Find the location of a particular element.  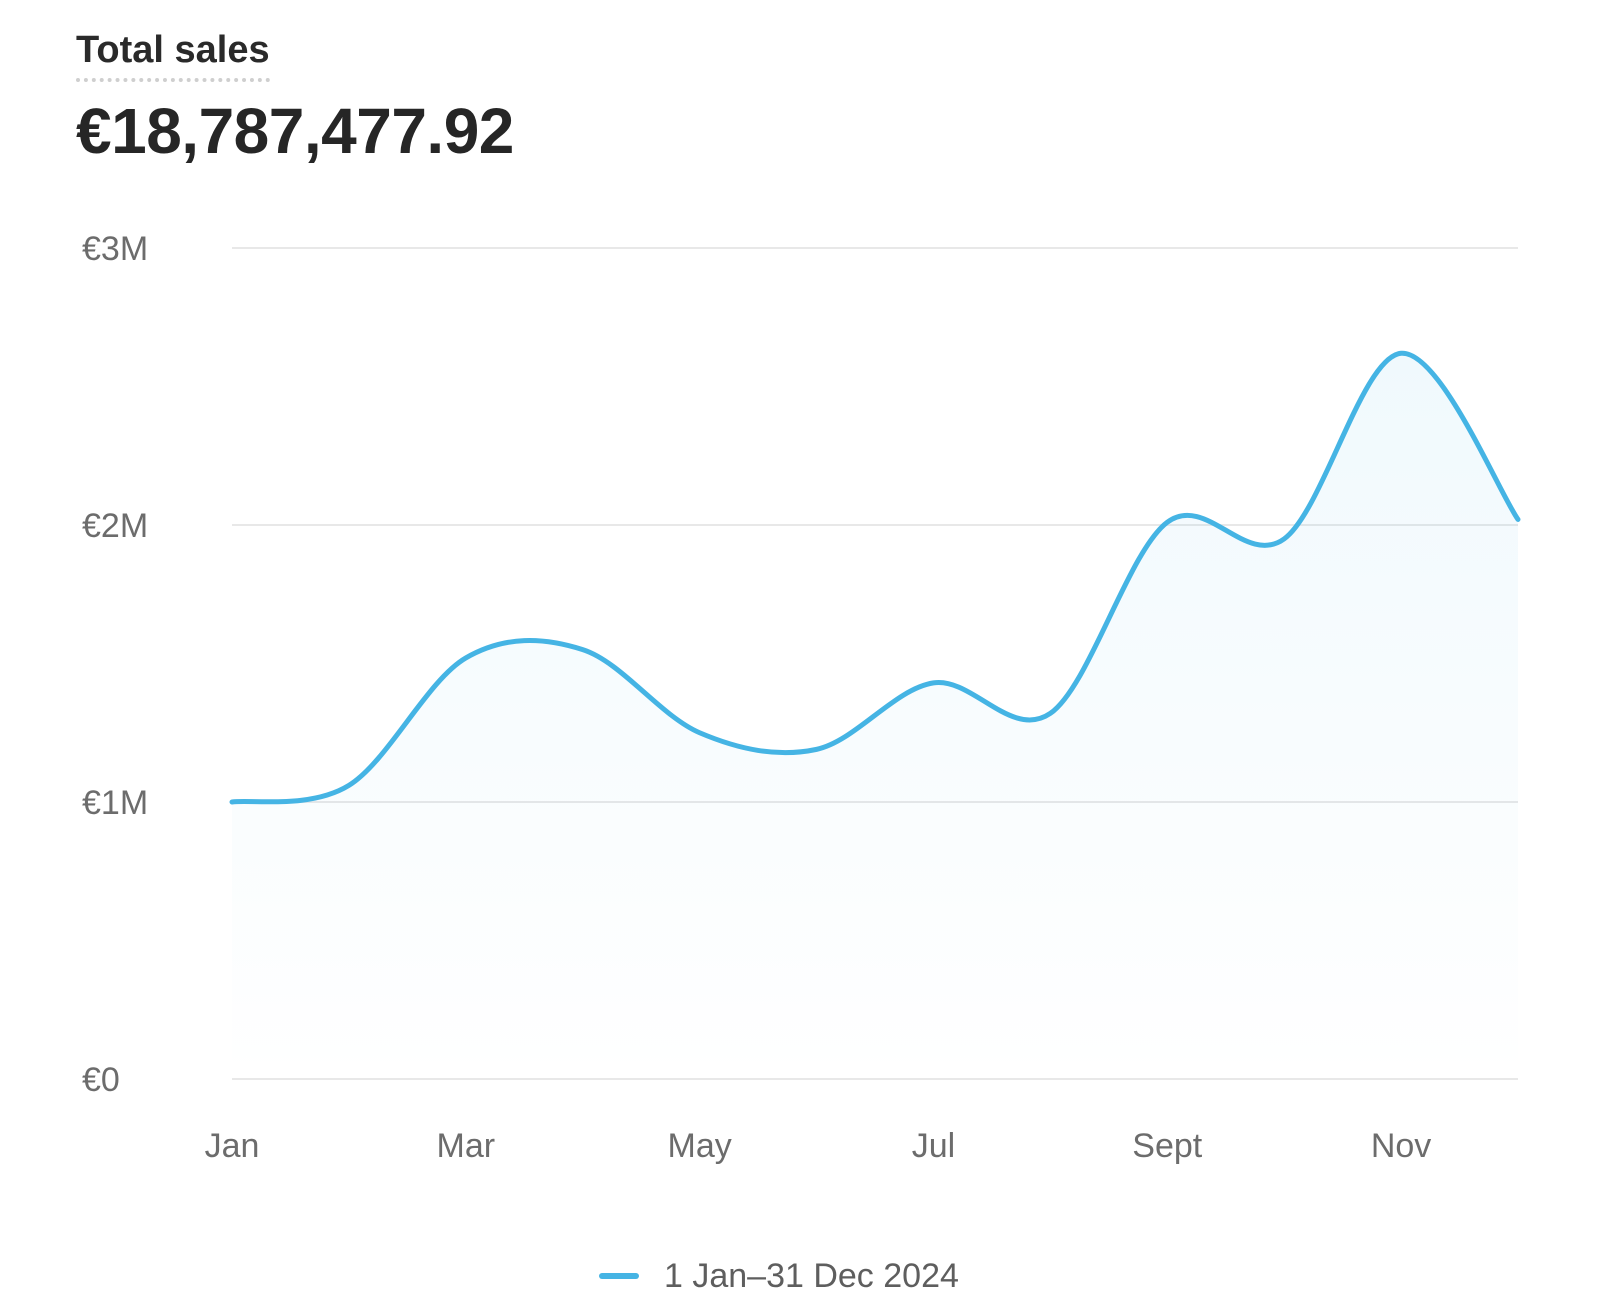

y-axis: €0 €1M €2M €3M is located at coordinates (115, 664).